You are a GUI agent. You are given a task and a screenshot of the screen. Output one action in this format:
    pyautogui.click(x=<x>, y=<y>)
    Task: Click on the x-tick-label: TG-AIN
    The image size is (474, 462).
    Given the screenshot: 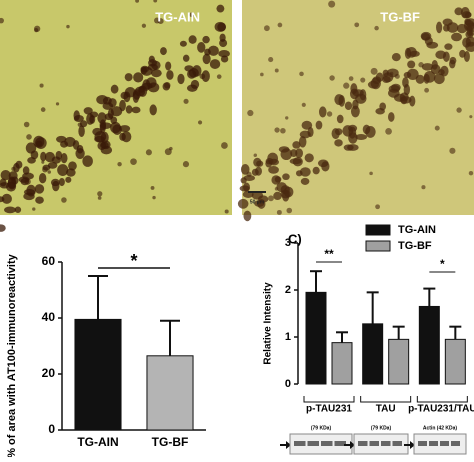 What is the action you would take?
    pyautogui.click(x=97, y=442)
    